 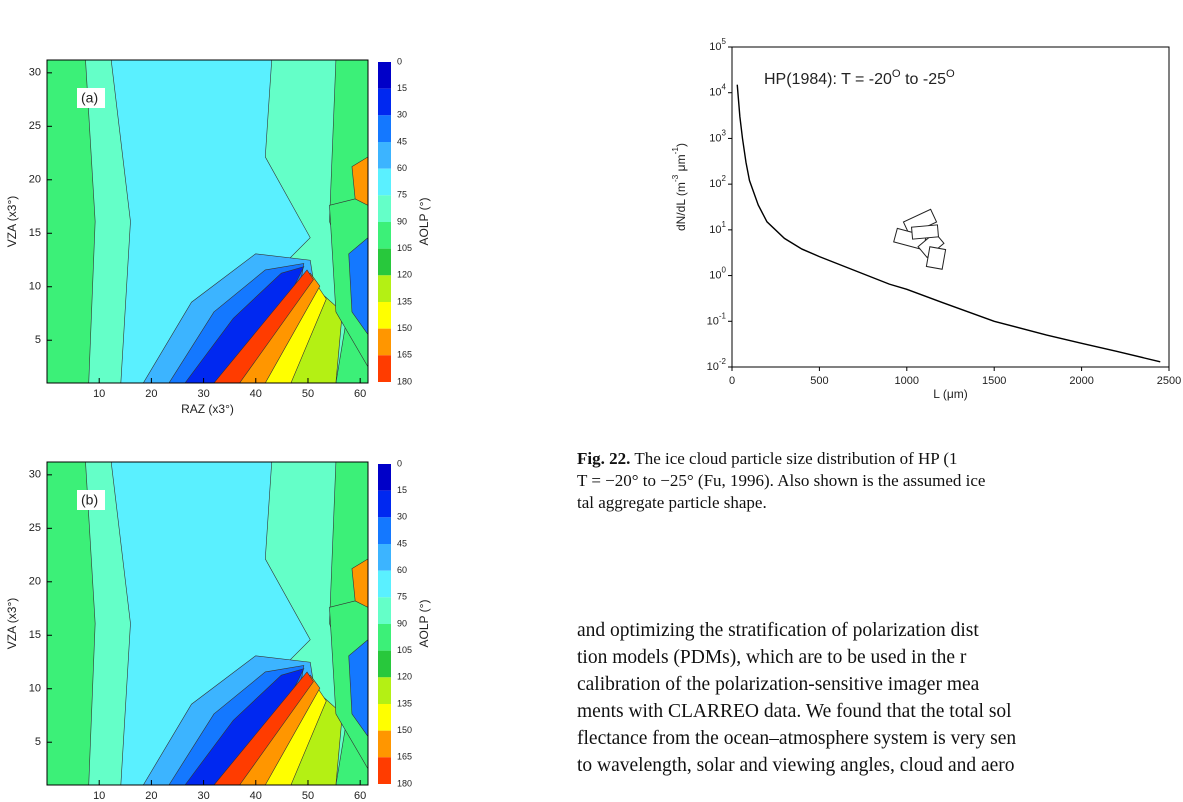 What do you see at coordinates (308, 394) in the screenshot?
I see `x-tick-label: 50` at bounding box center [308, 394].